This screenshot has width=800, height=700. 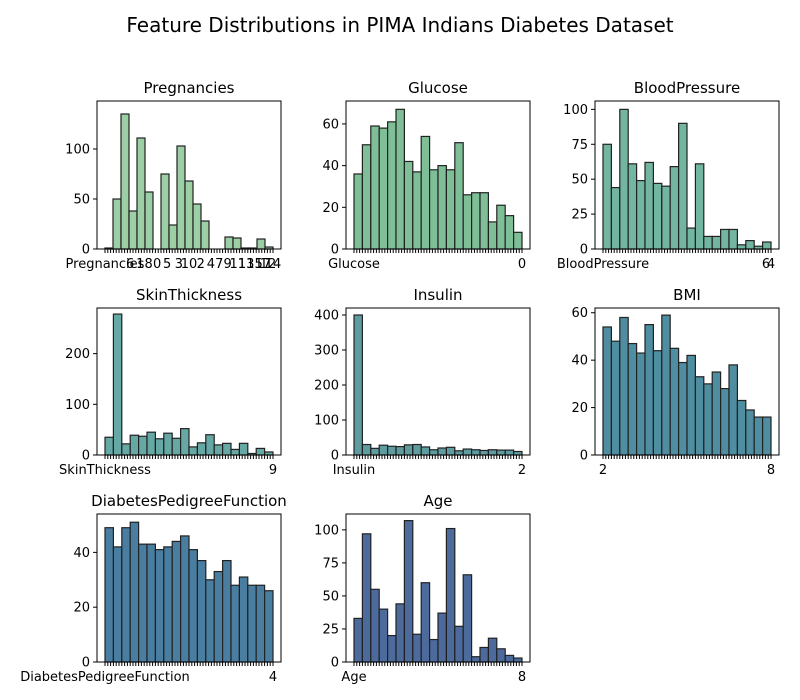 I want to click on x-tick-label: 12, so click(x=268, y=264).